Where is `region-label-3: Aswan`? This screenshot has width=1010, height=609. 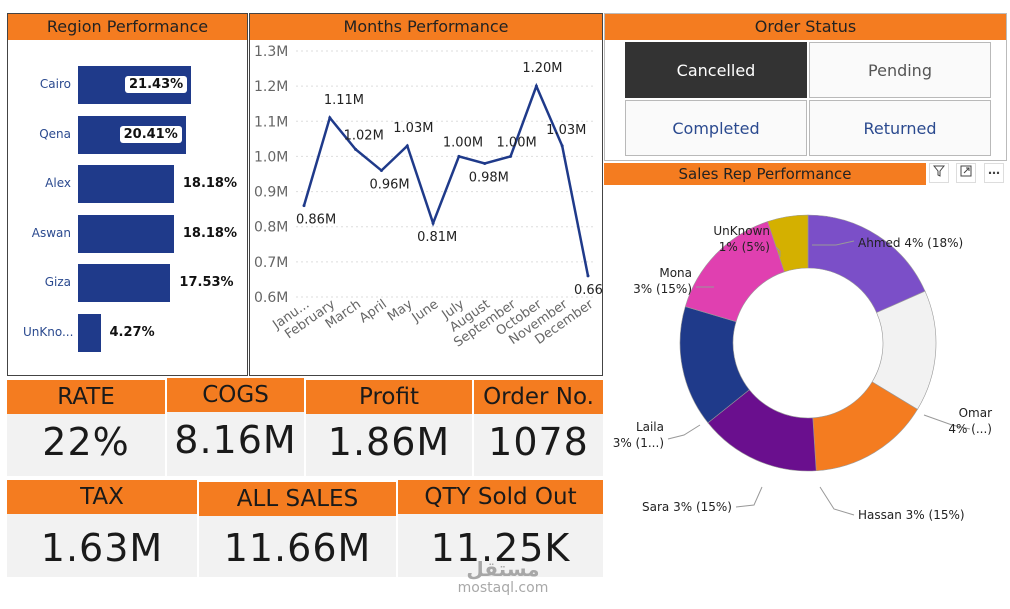
region-label-3: Aswan is located at coordinates (51, 232).